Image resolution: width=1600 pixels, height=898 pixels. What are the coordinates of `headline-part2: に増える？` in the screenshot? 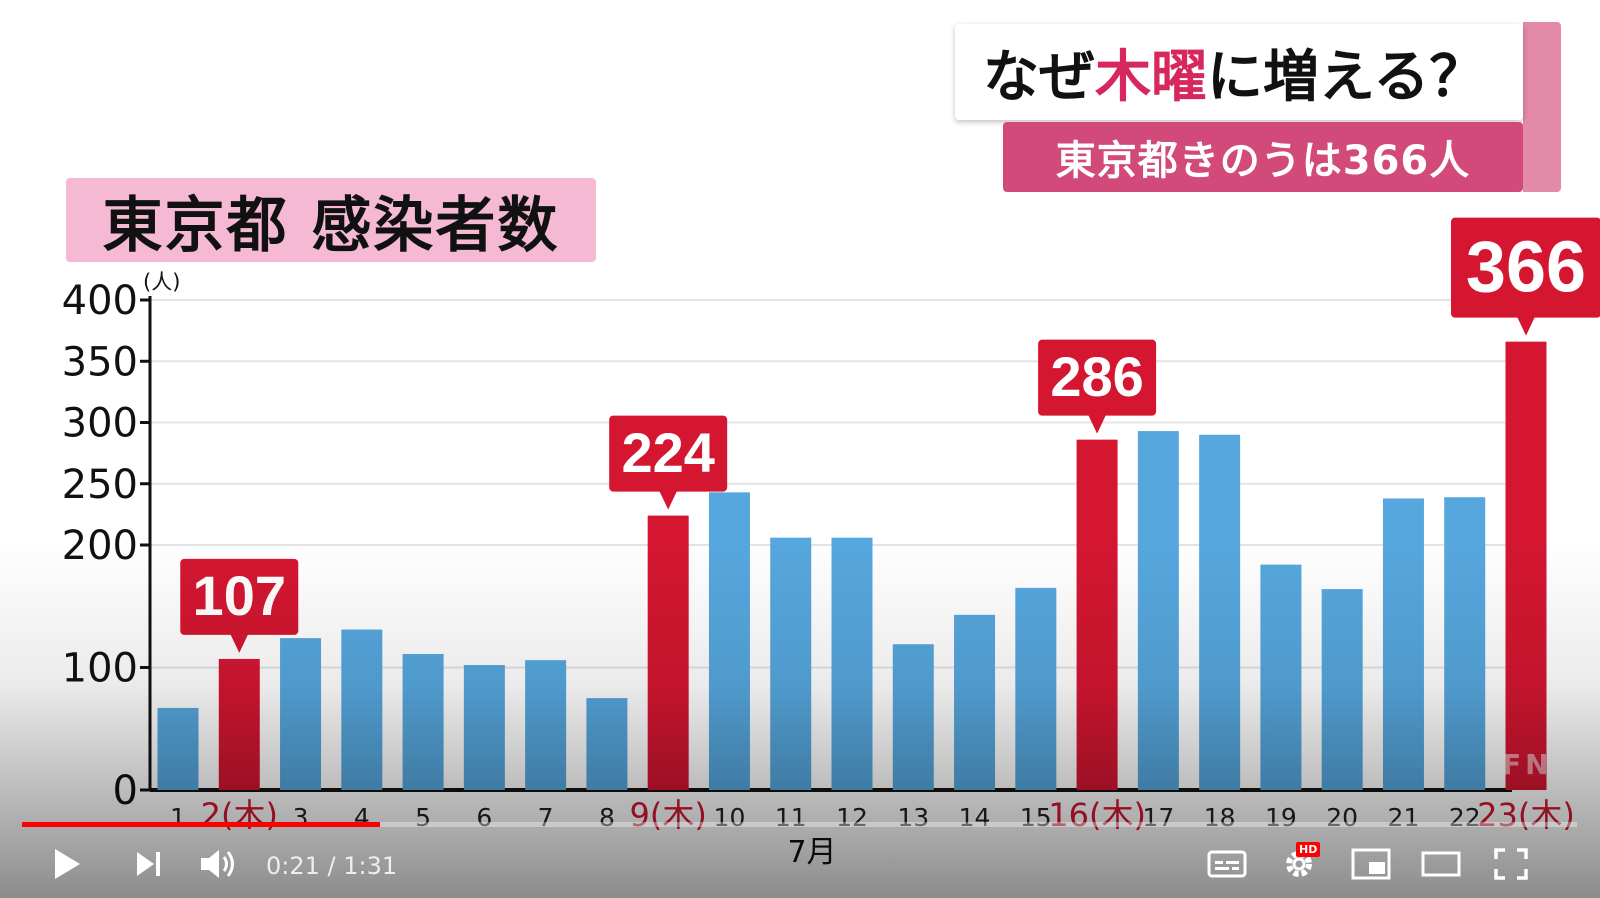 It's located at (1346, 77).